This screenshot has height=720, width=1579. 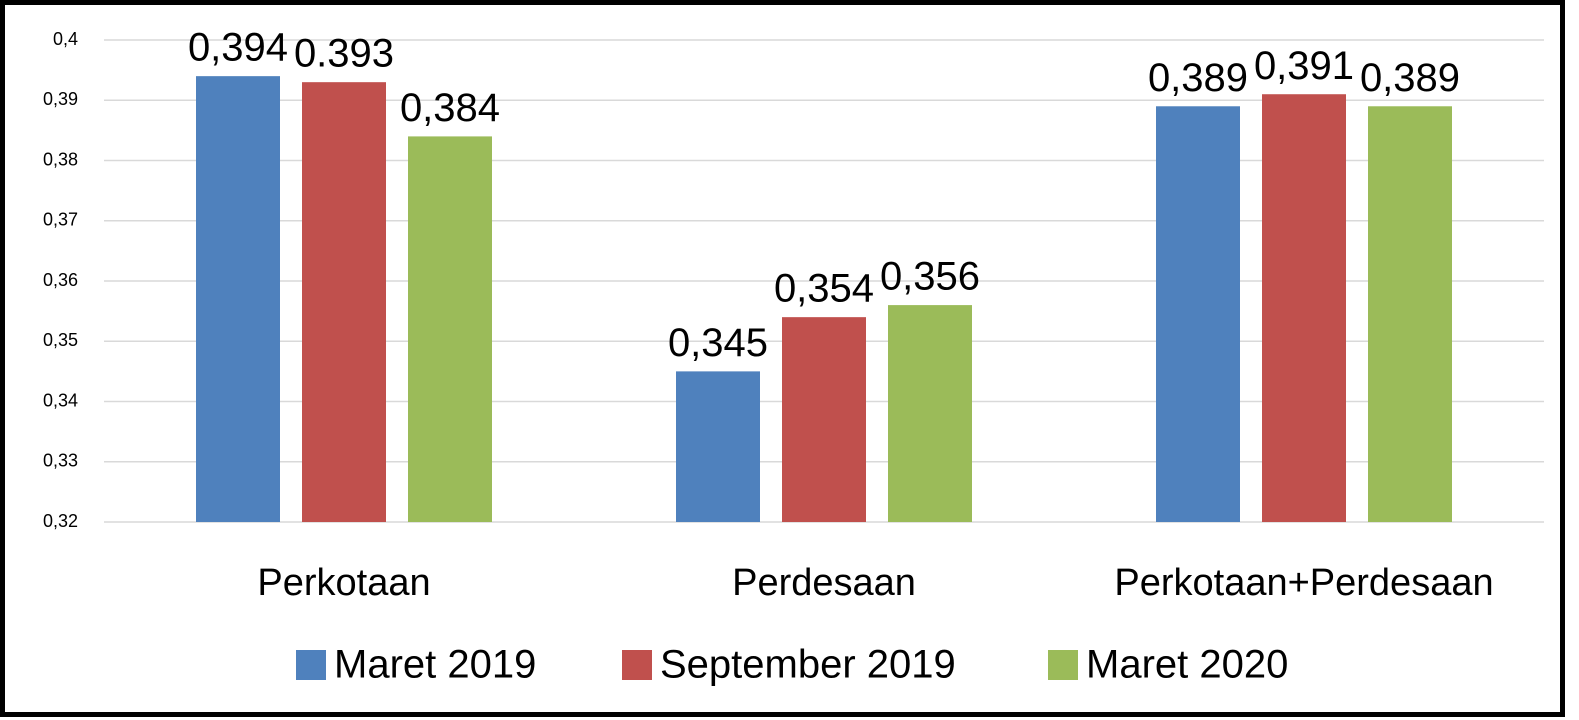 I want to click on value-label: 0.393, so click(x=344, y=54).